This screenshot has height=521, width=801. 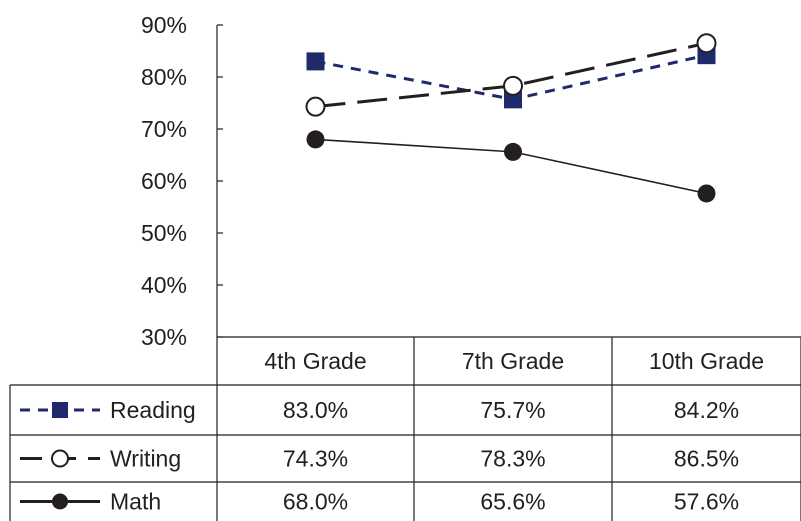 What do you see at coordinates (164, 233) in the screenshot?
I see `y-tick-label: 50%` at bounding box center [164, 233].